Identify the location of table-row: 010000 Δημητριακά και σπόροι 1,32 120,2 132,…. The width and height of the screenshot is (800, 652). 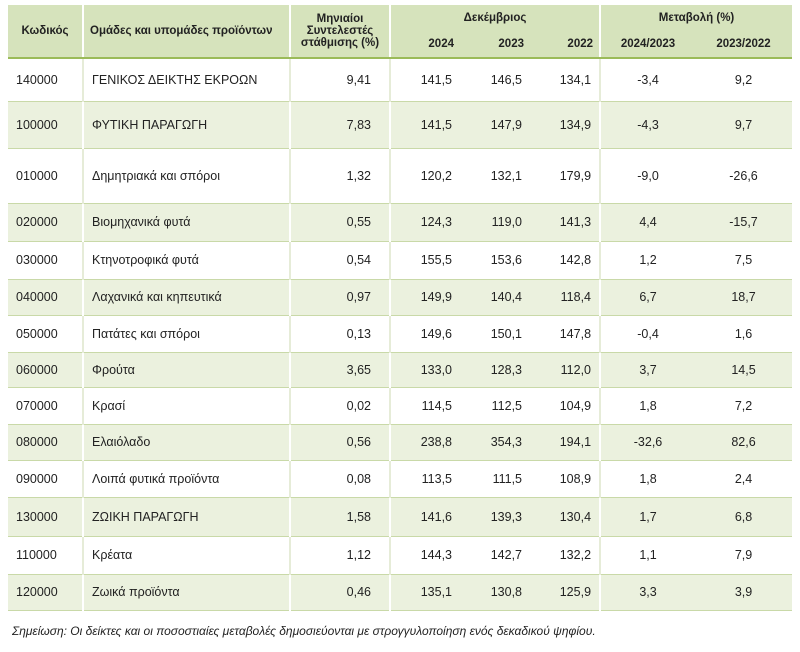
(400, 176).